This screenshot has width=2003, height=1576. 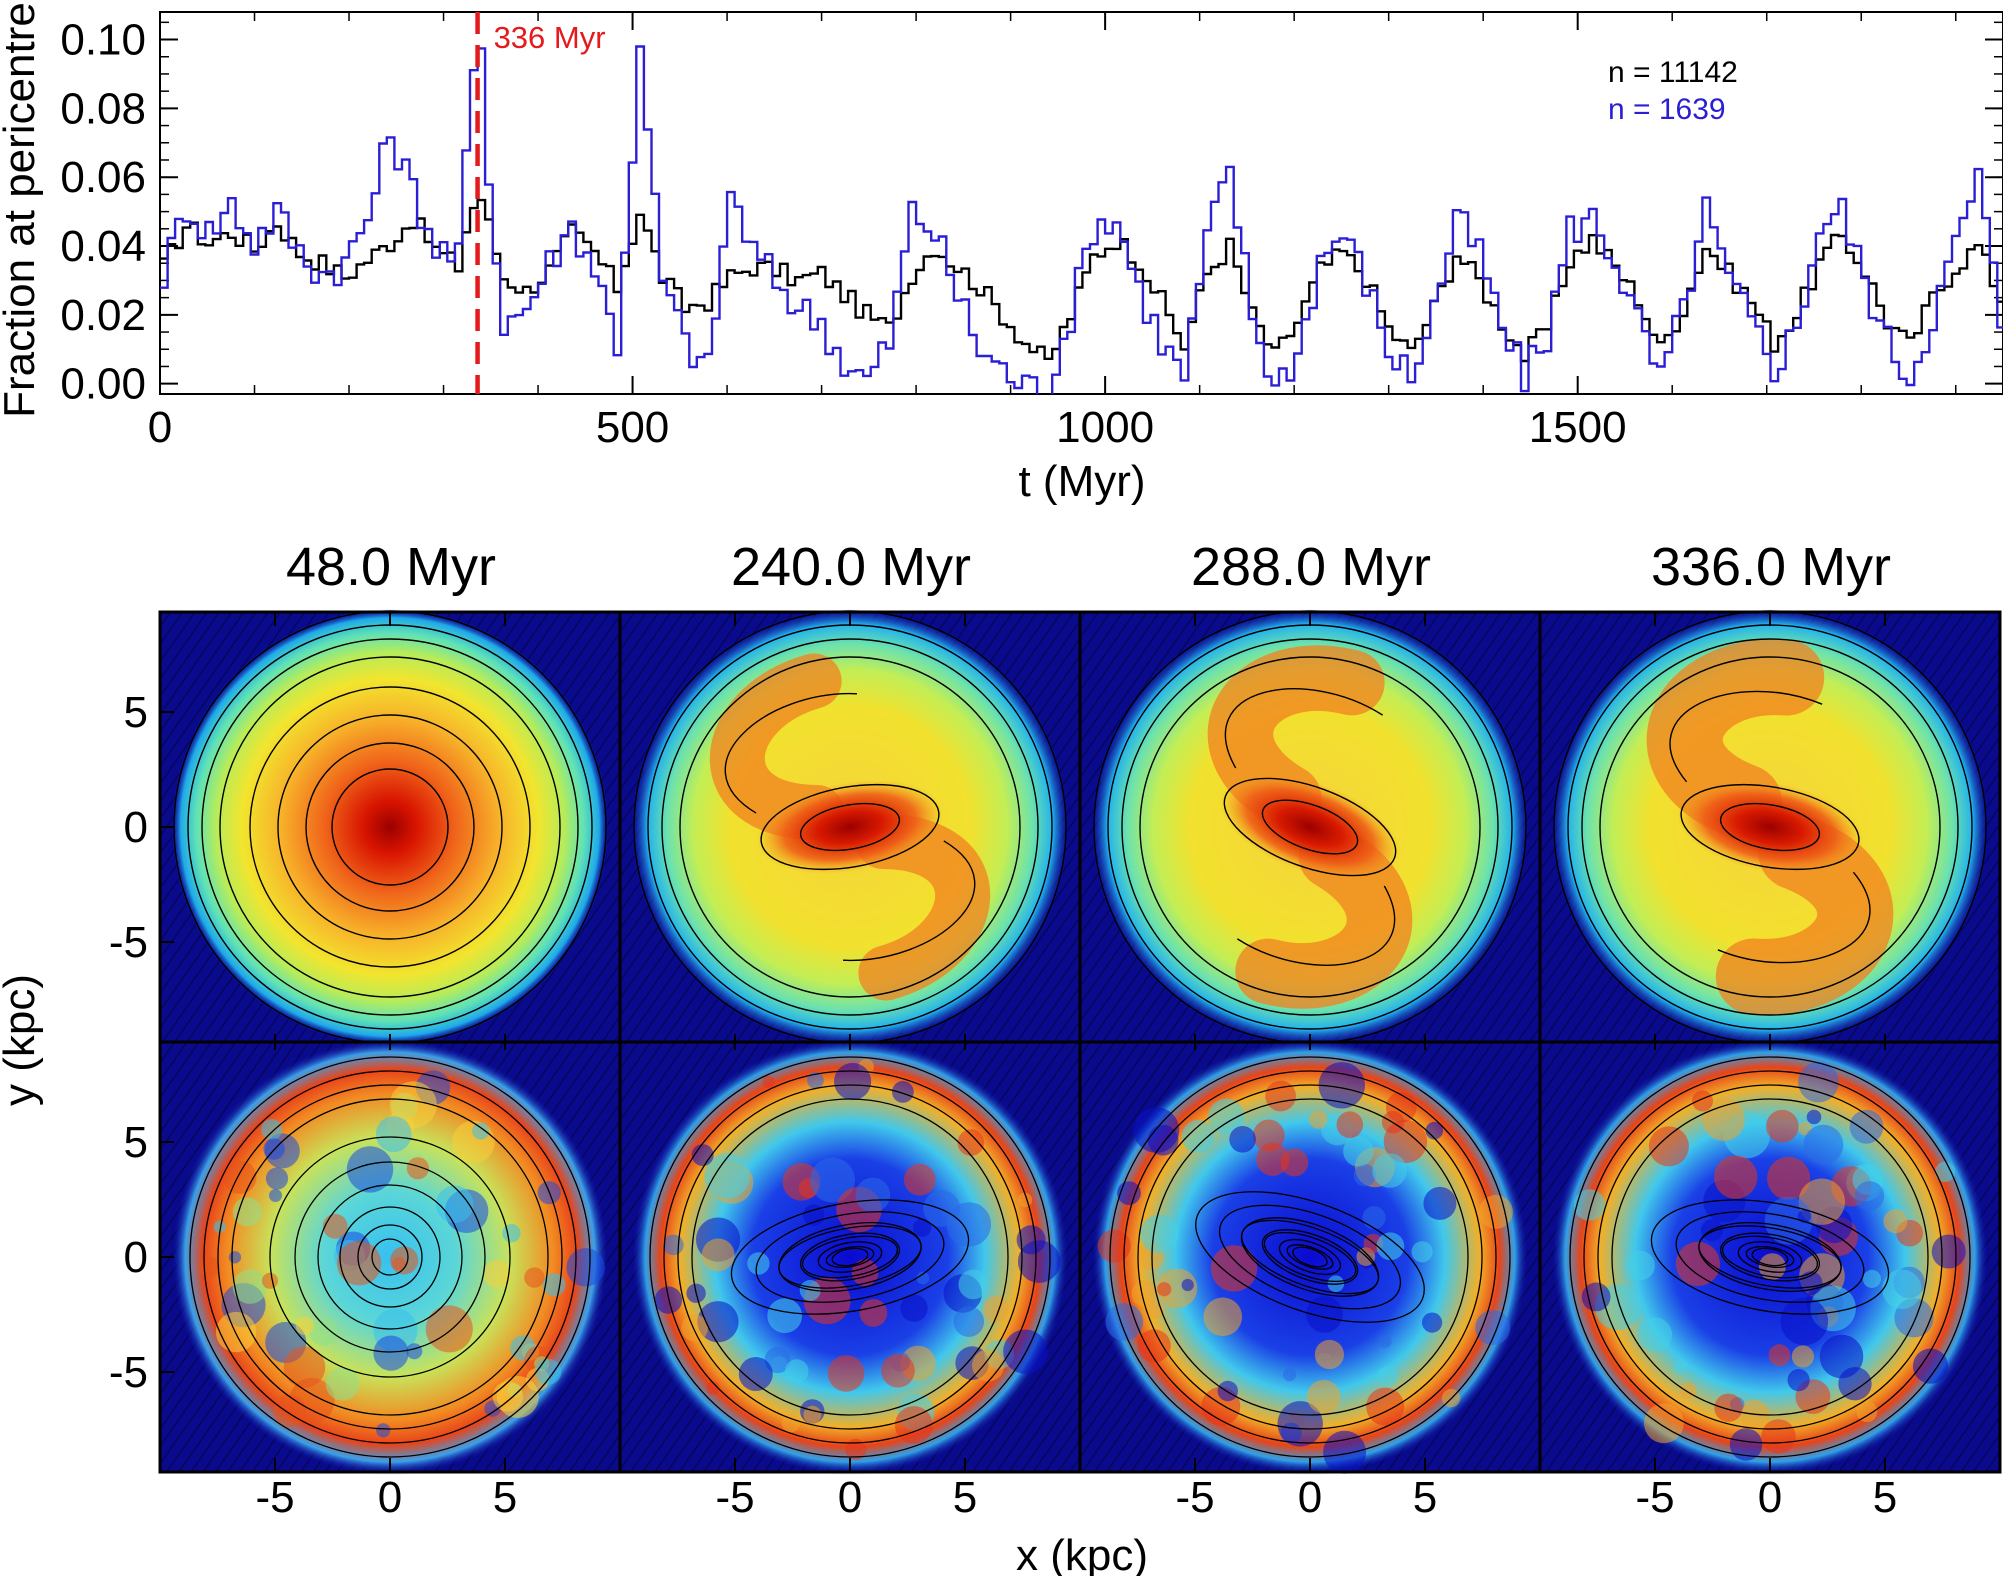 What do you see at coordinates (1885, 1497) in the screenshot?
I see `x-tick-label: 5` at bounding box center [1885, 1497].